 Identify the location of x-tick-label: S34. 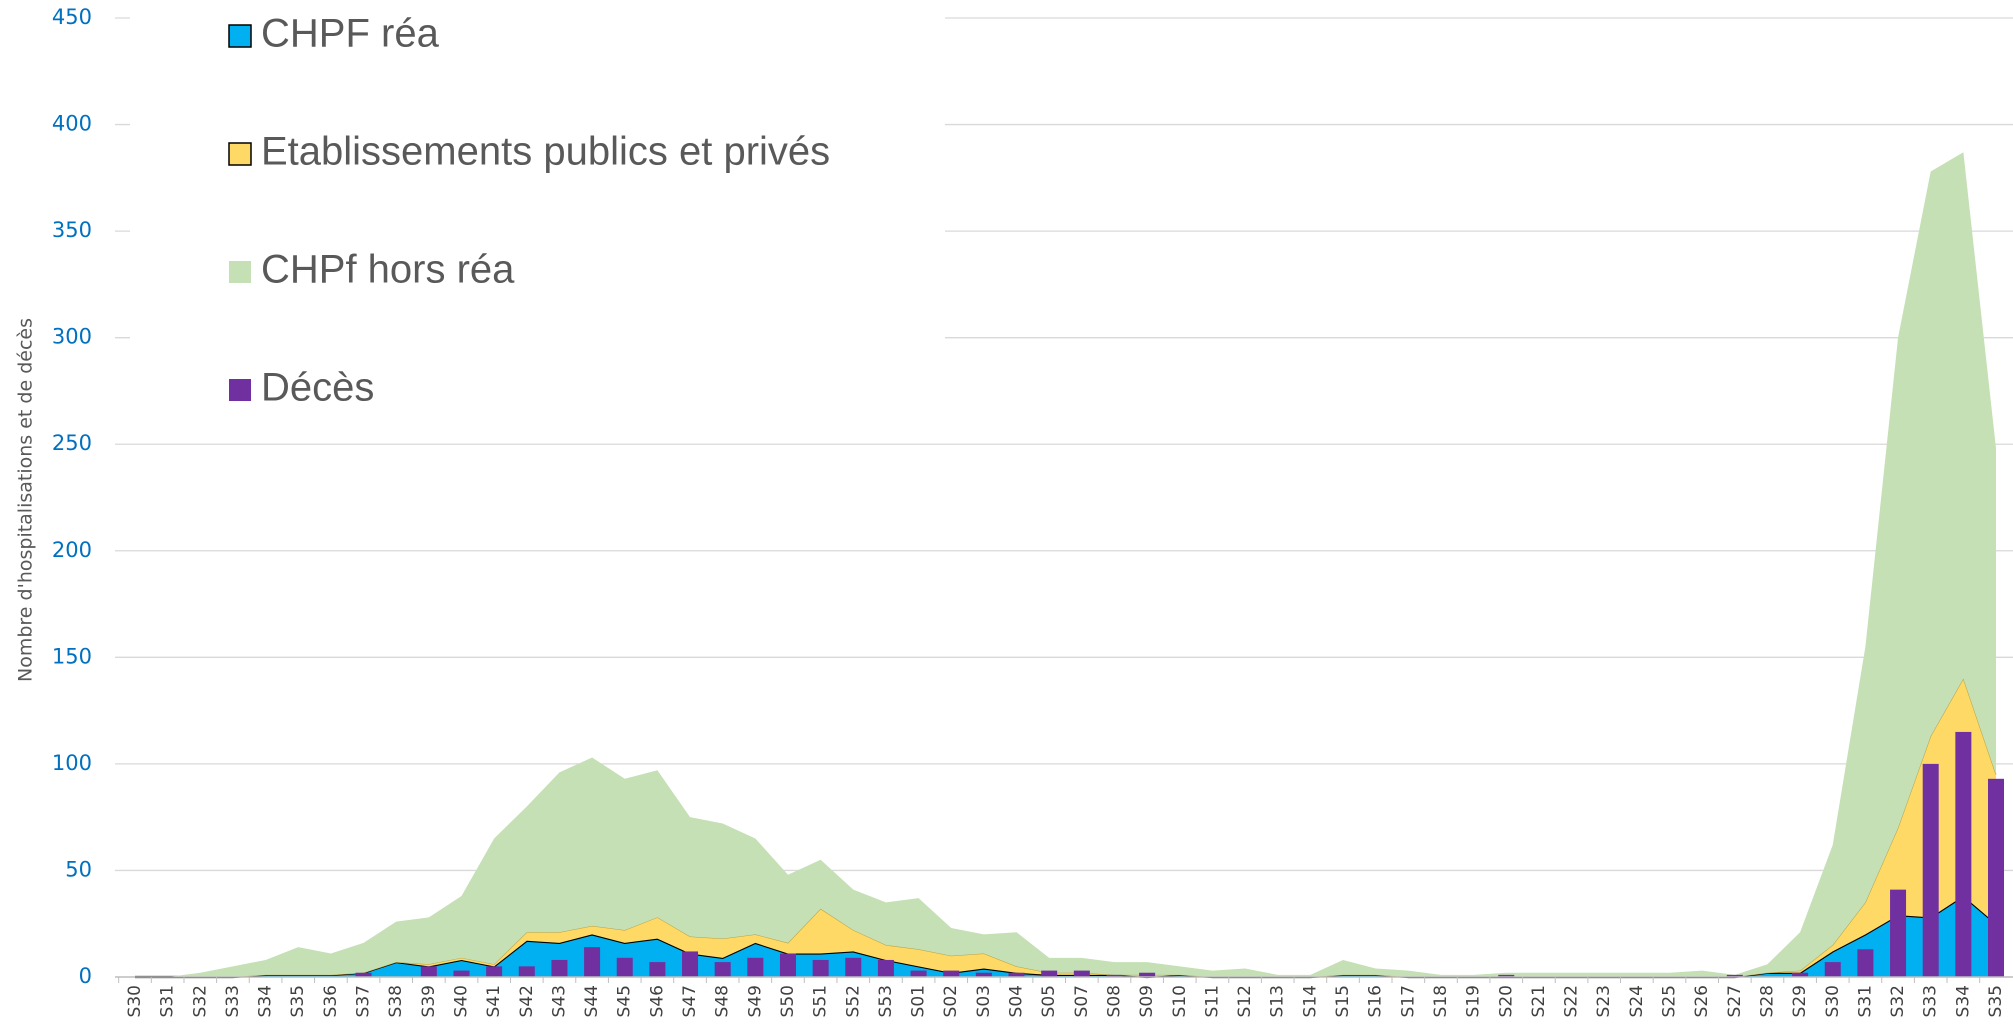
(266, 1001).